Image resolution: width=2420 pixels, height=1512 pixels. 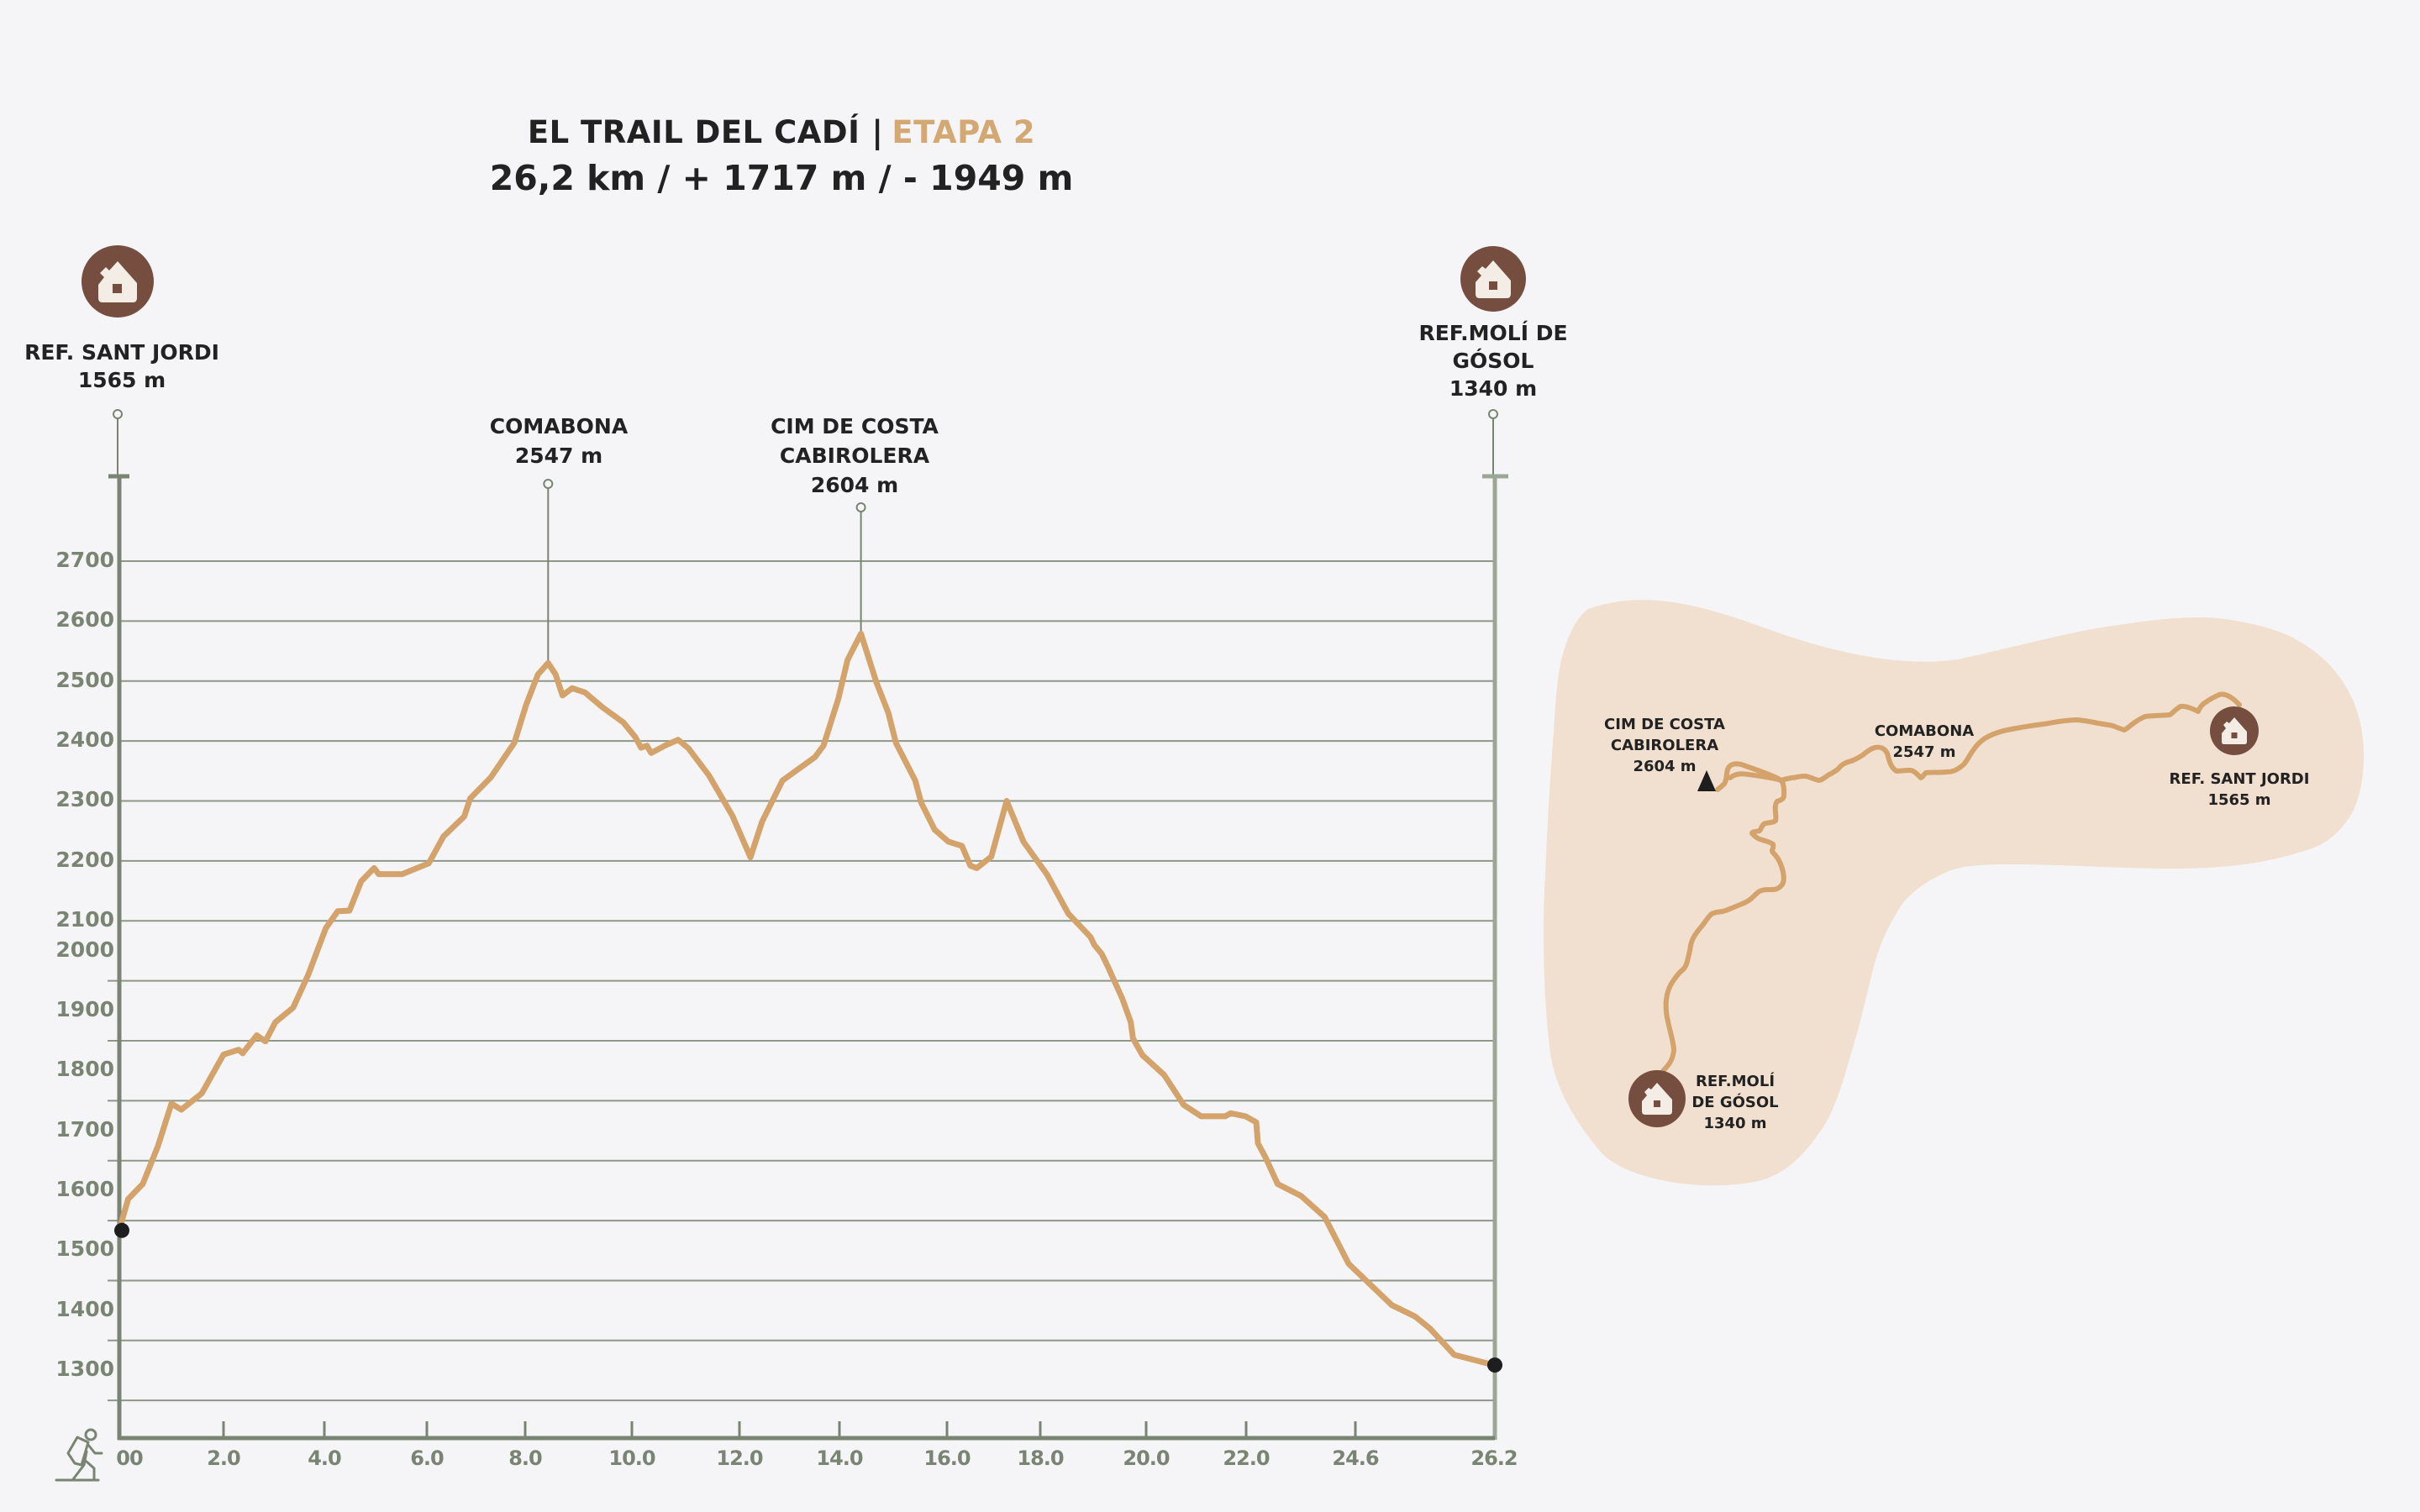 What do you see at coordinates (2239, 790) in the screenshot?
I see `map-start-refuge-label: REF. SANT JORDI 1565 m` at bounding box center [2239, 790].